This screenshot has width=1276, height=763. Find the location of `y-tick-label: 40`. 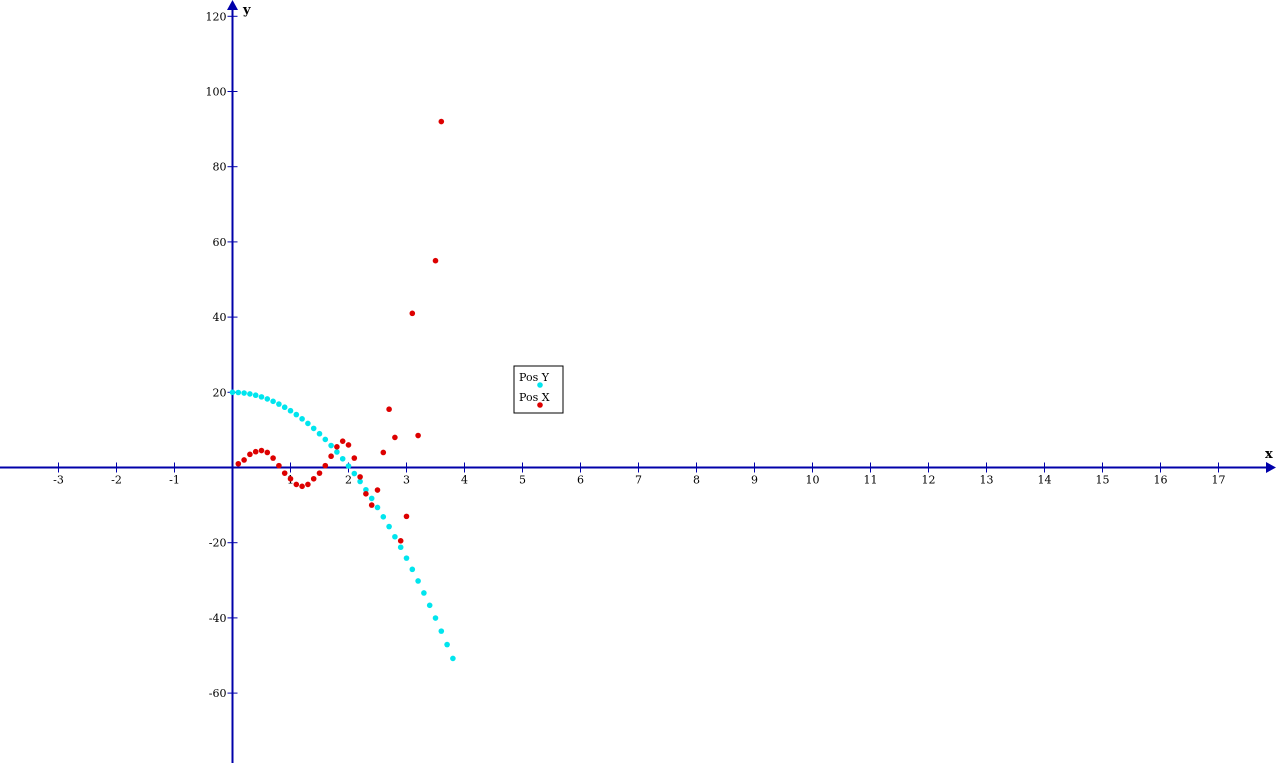

y-tick-label: 40 is located at coordinates (220, 317).